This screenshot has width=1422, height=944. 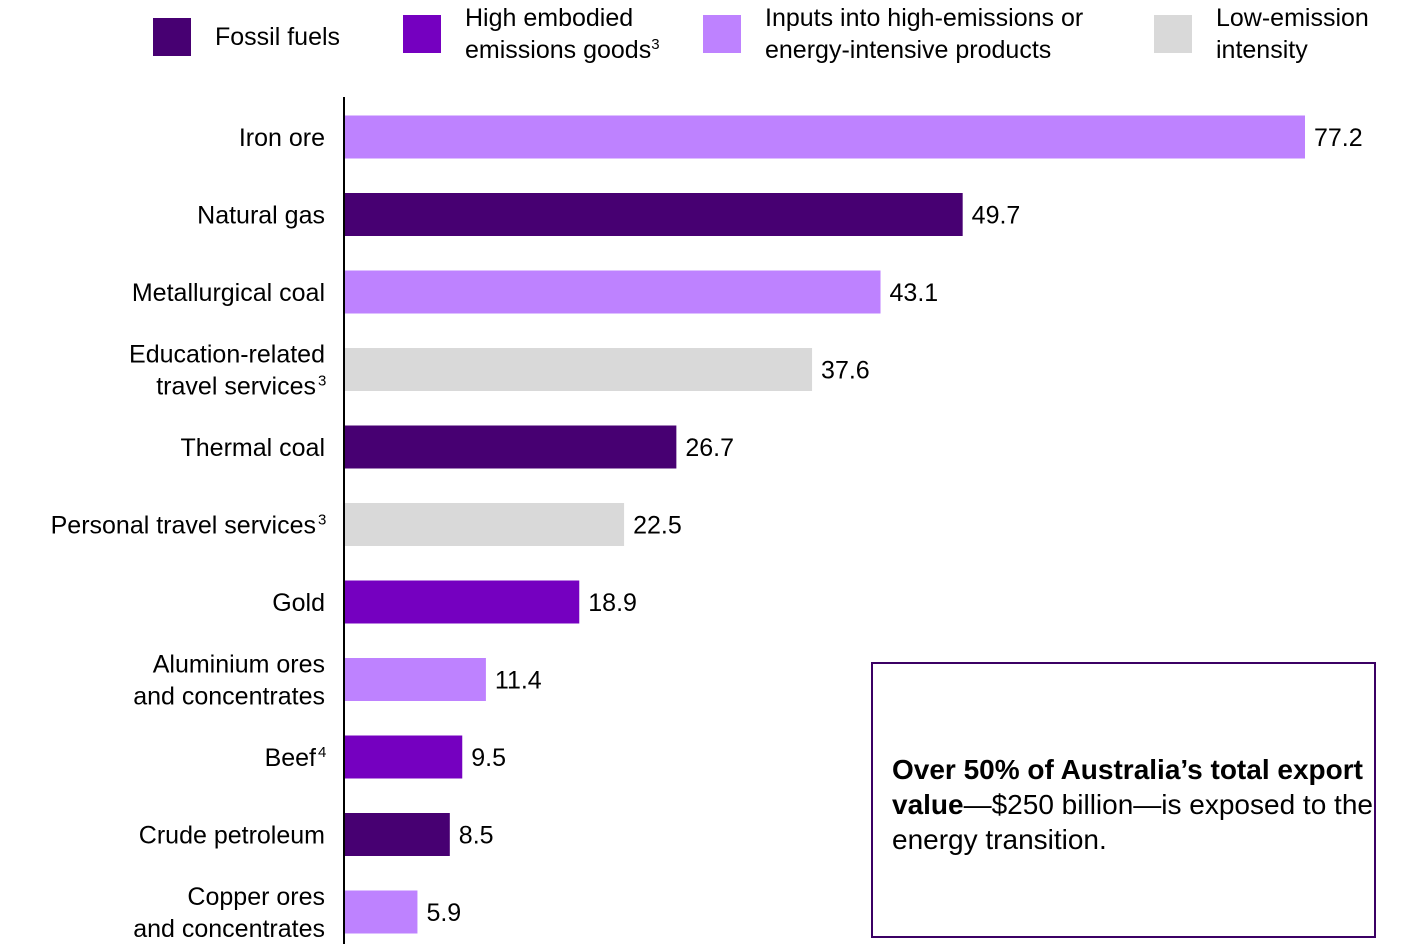 What do you see at coordinates (443, 913) in the screenshot?
I see `value-label: 5.9` at bounding box center [443, 913].